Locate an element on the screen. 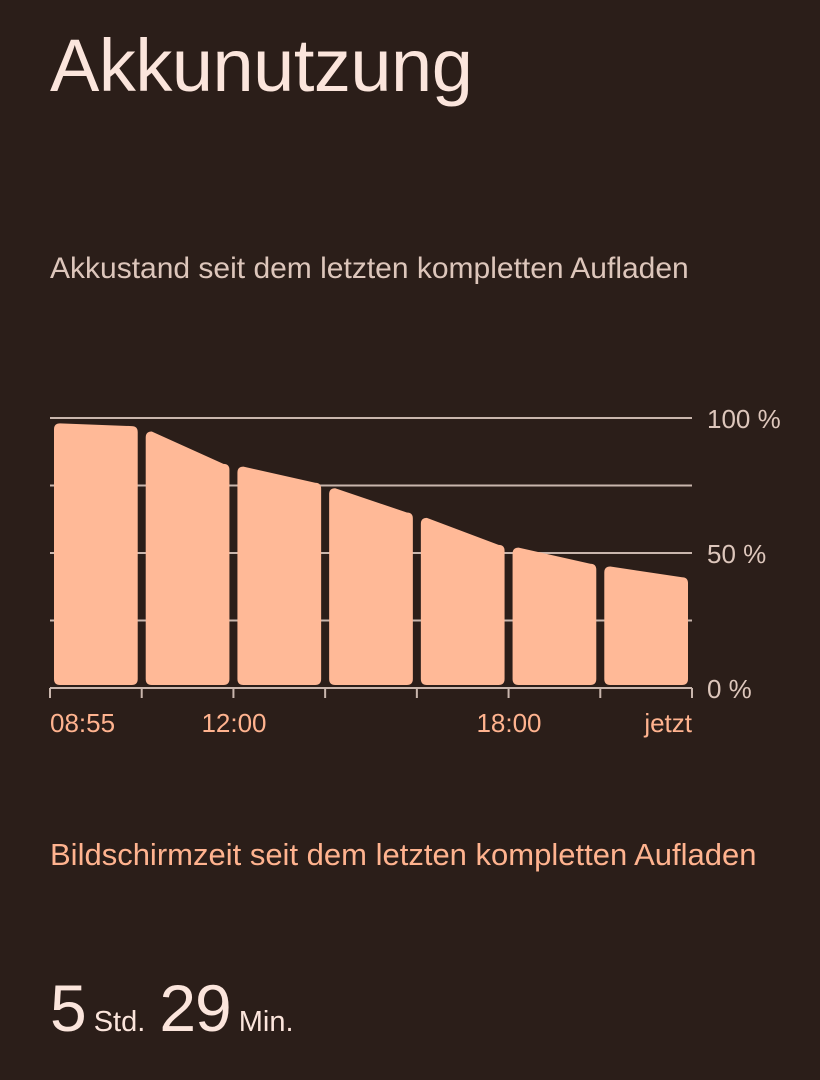  screen-time-value: 5 Std. 29 Min. is located at coordinates (172, 1015).